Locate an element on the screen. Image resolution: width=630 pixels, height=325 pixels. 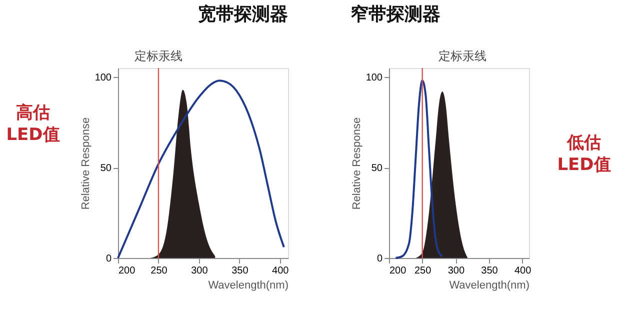
text: 低估 LED值 is located at coordinates (584, 154).